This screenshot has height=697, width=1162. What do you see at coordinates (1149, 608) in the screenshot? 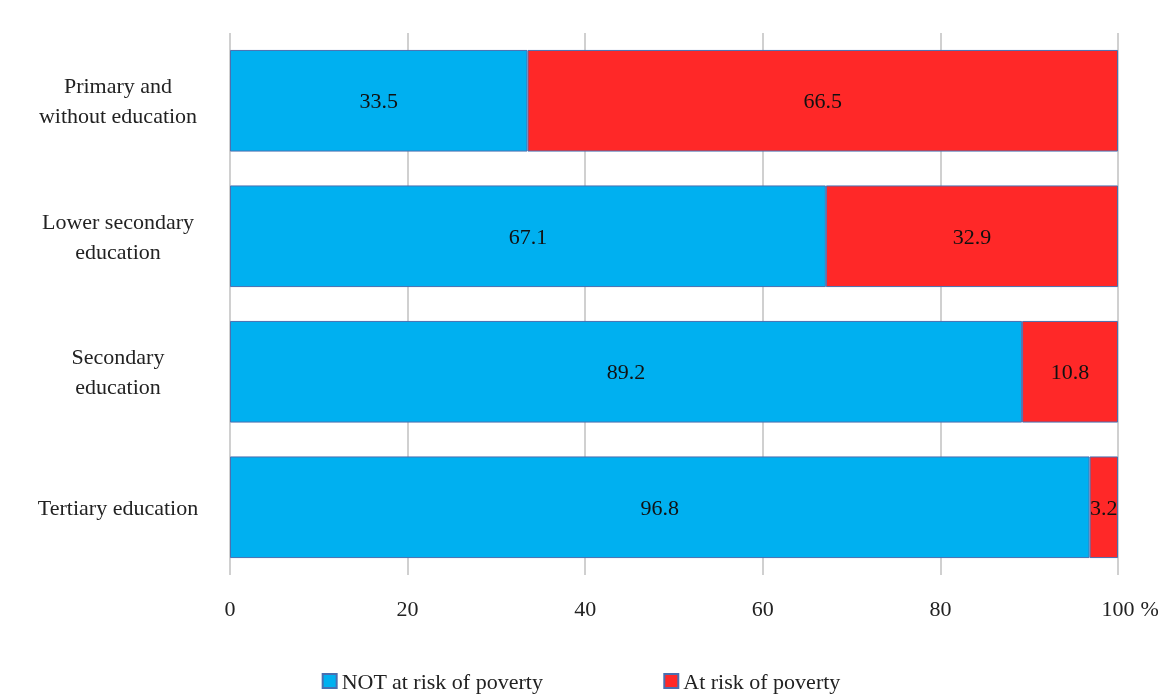
I see `x-axis-title: %` at bounding box center [1149, 608].